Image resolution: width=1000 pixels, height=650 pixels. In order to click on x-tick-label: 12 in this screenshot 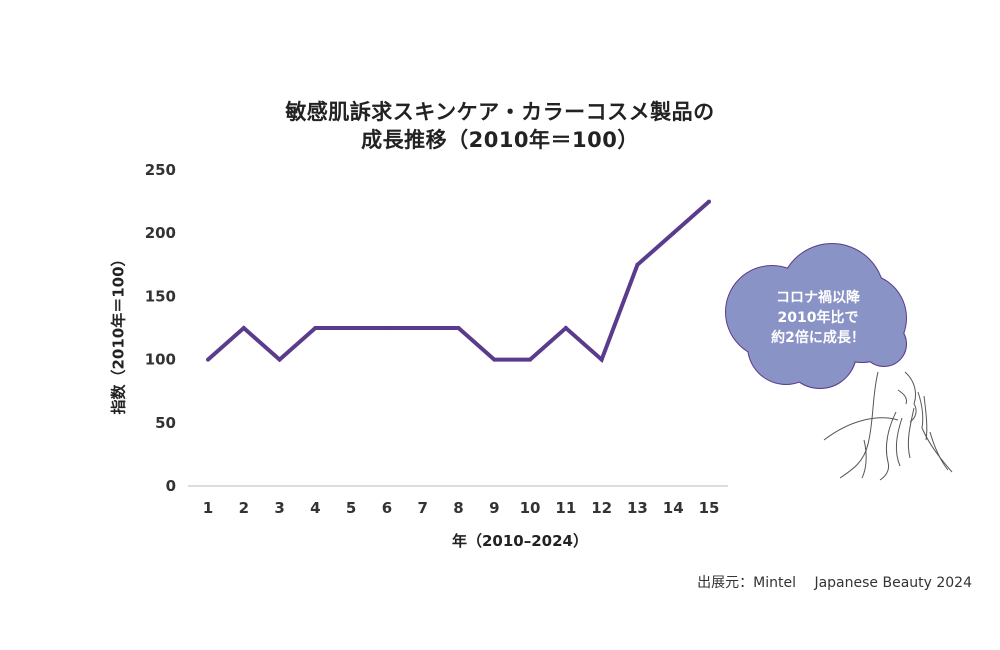, I will do `click(601, 508)`.